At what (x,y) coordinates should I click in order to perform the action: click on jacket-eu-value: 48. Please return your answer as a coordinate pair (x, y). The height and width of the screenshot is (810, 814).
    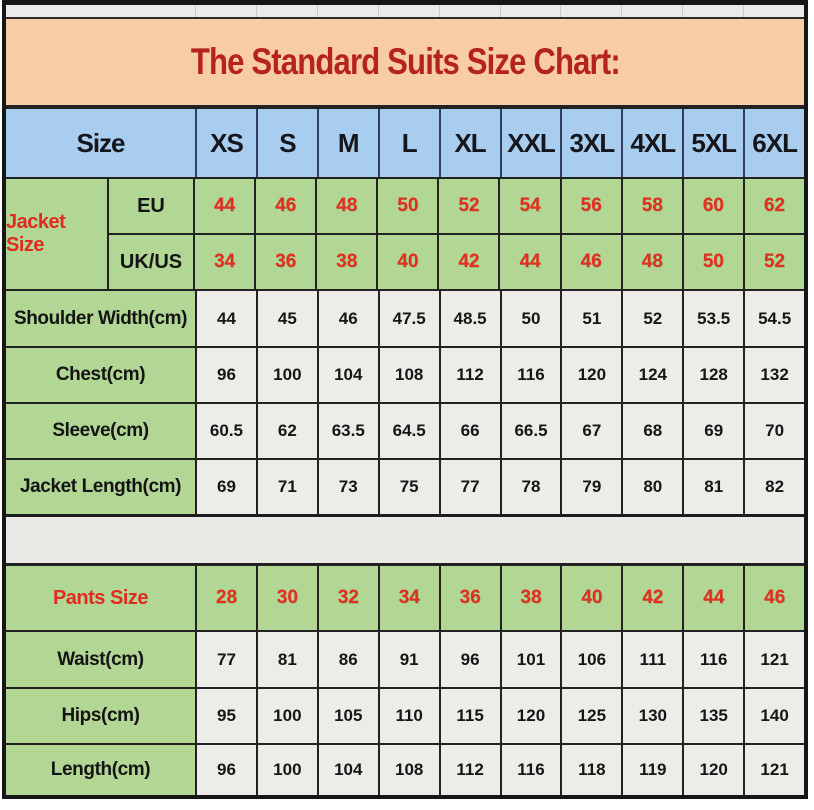
    Looking at the image, I should click on (345, 206).